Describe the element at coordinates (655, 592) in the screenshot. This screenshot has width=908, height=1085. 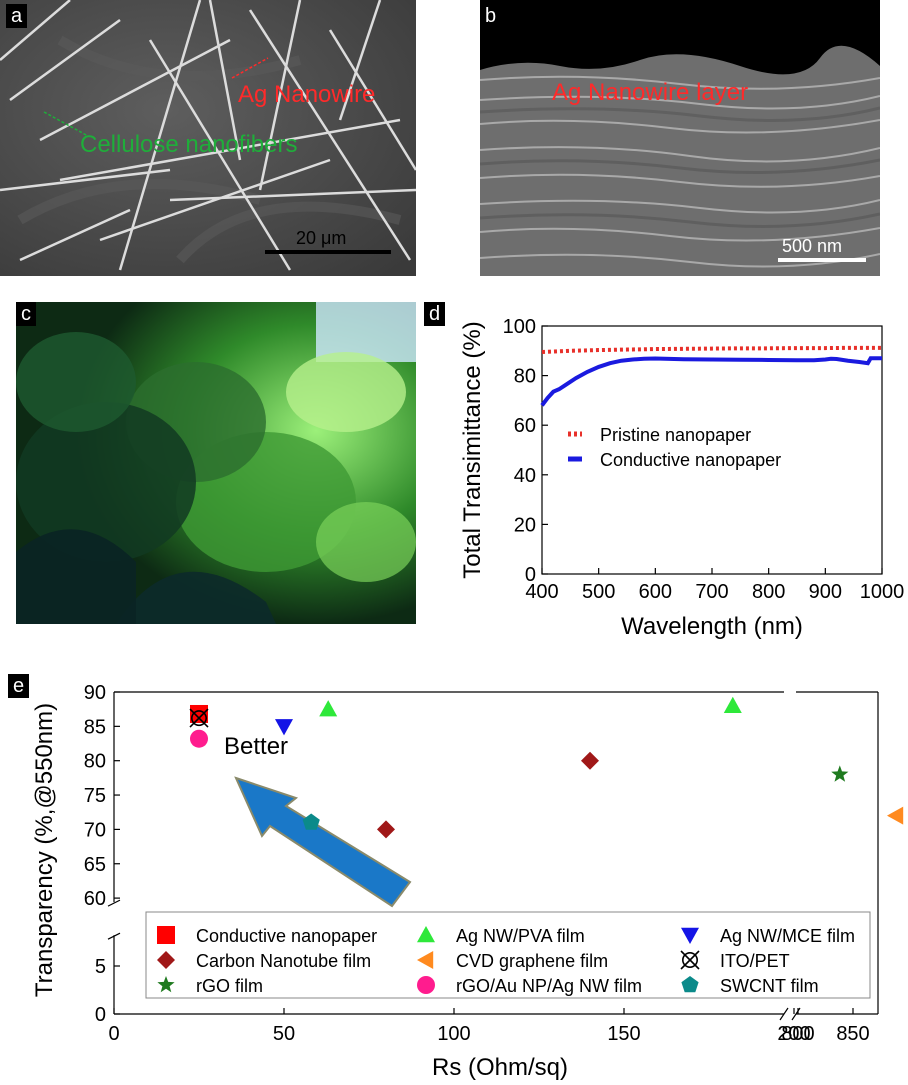
I see `x-tick-label: 600` at that location.